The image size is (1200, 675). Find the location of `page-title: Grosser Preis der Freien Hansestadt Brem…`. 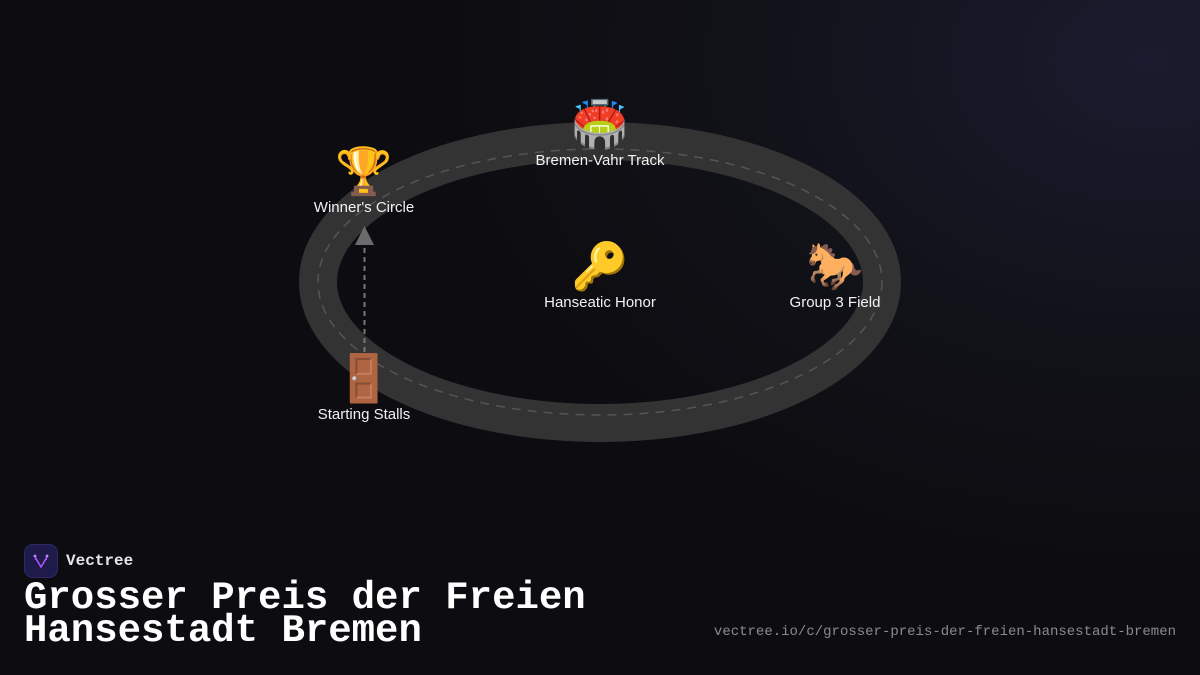

page-title: Grosser Preis der Freien Hansestadt Brem… is located at coordinates (305, 615).